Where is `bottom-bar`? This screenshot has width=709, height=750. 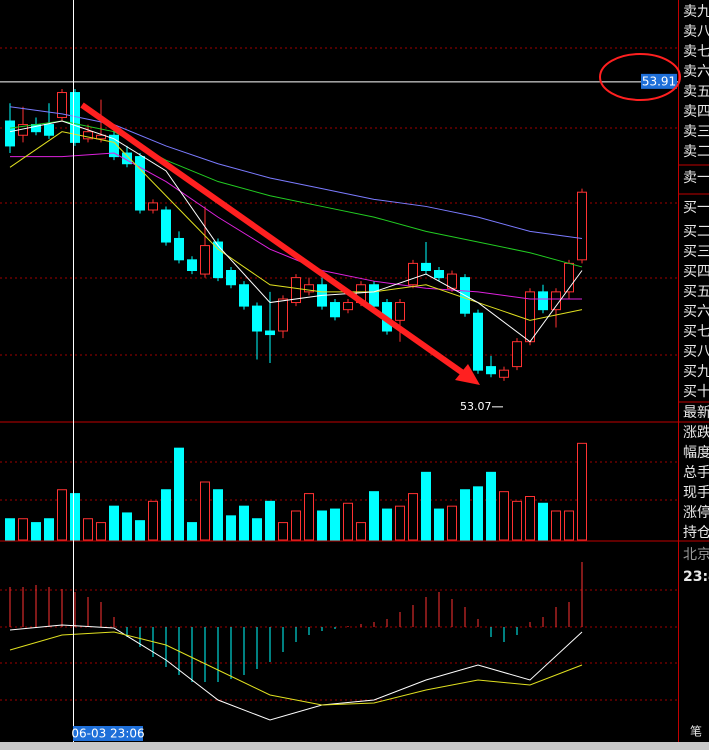
bottom-bar is located at coordinates (354, 746).